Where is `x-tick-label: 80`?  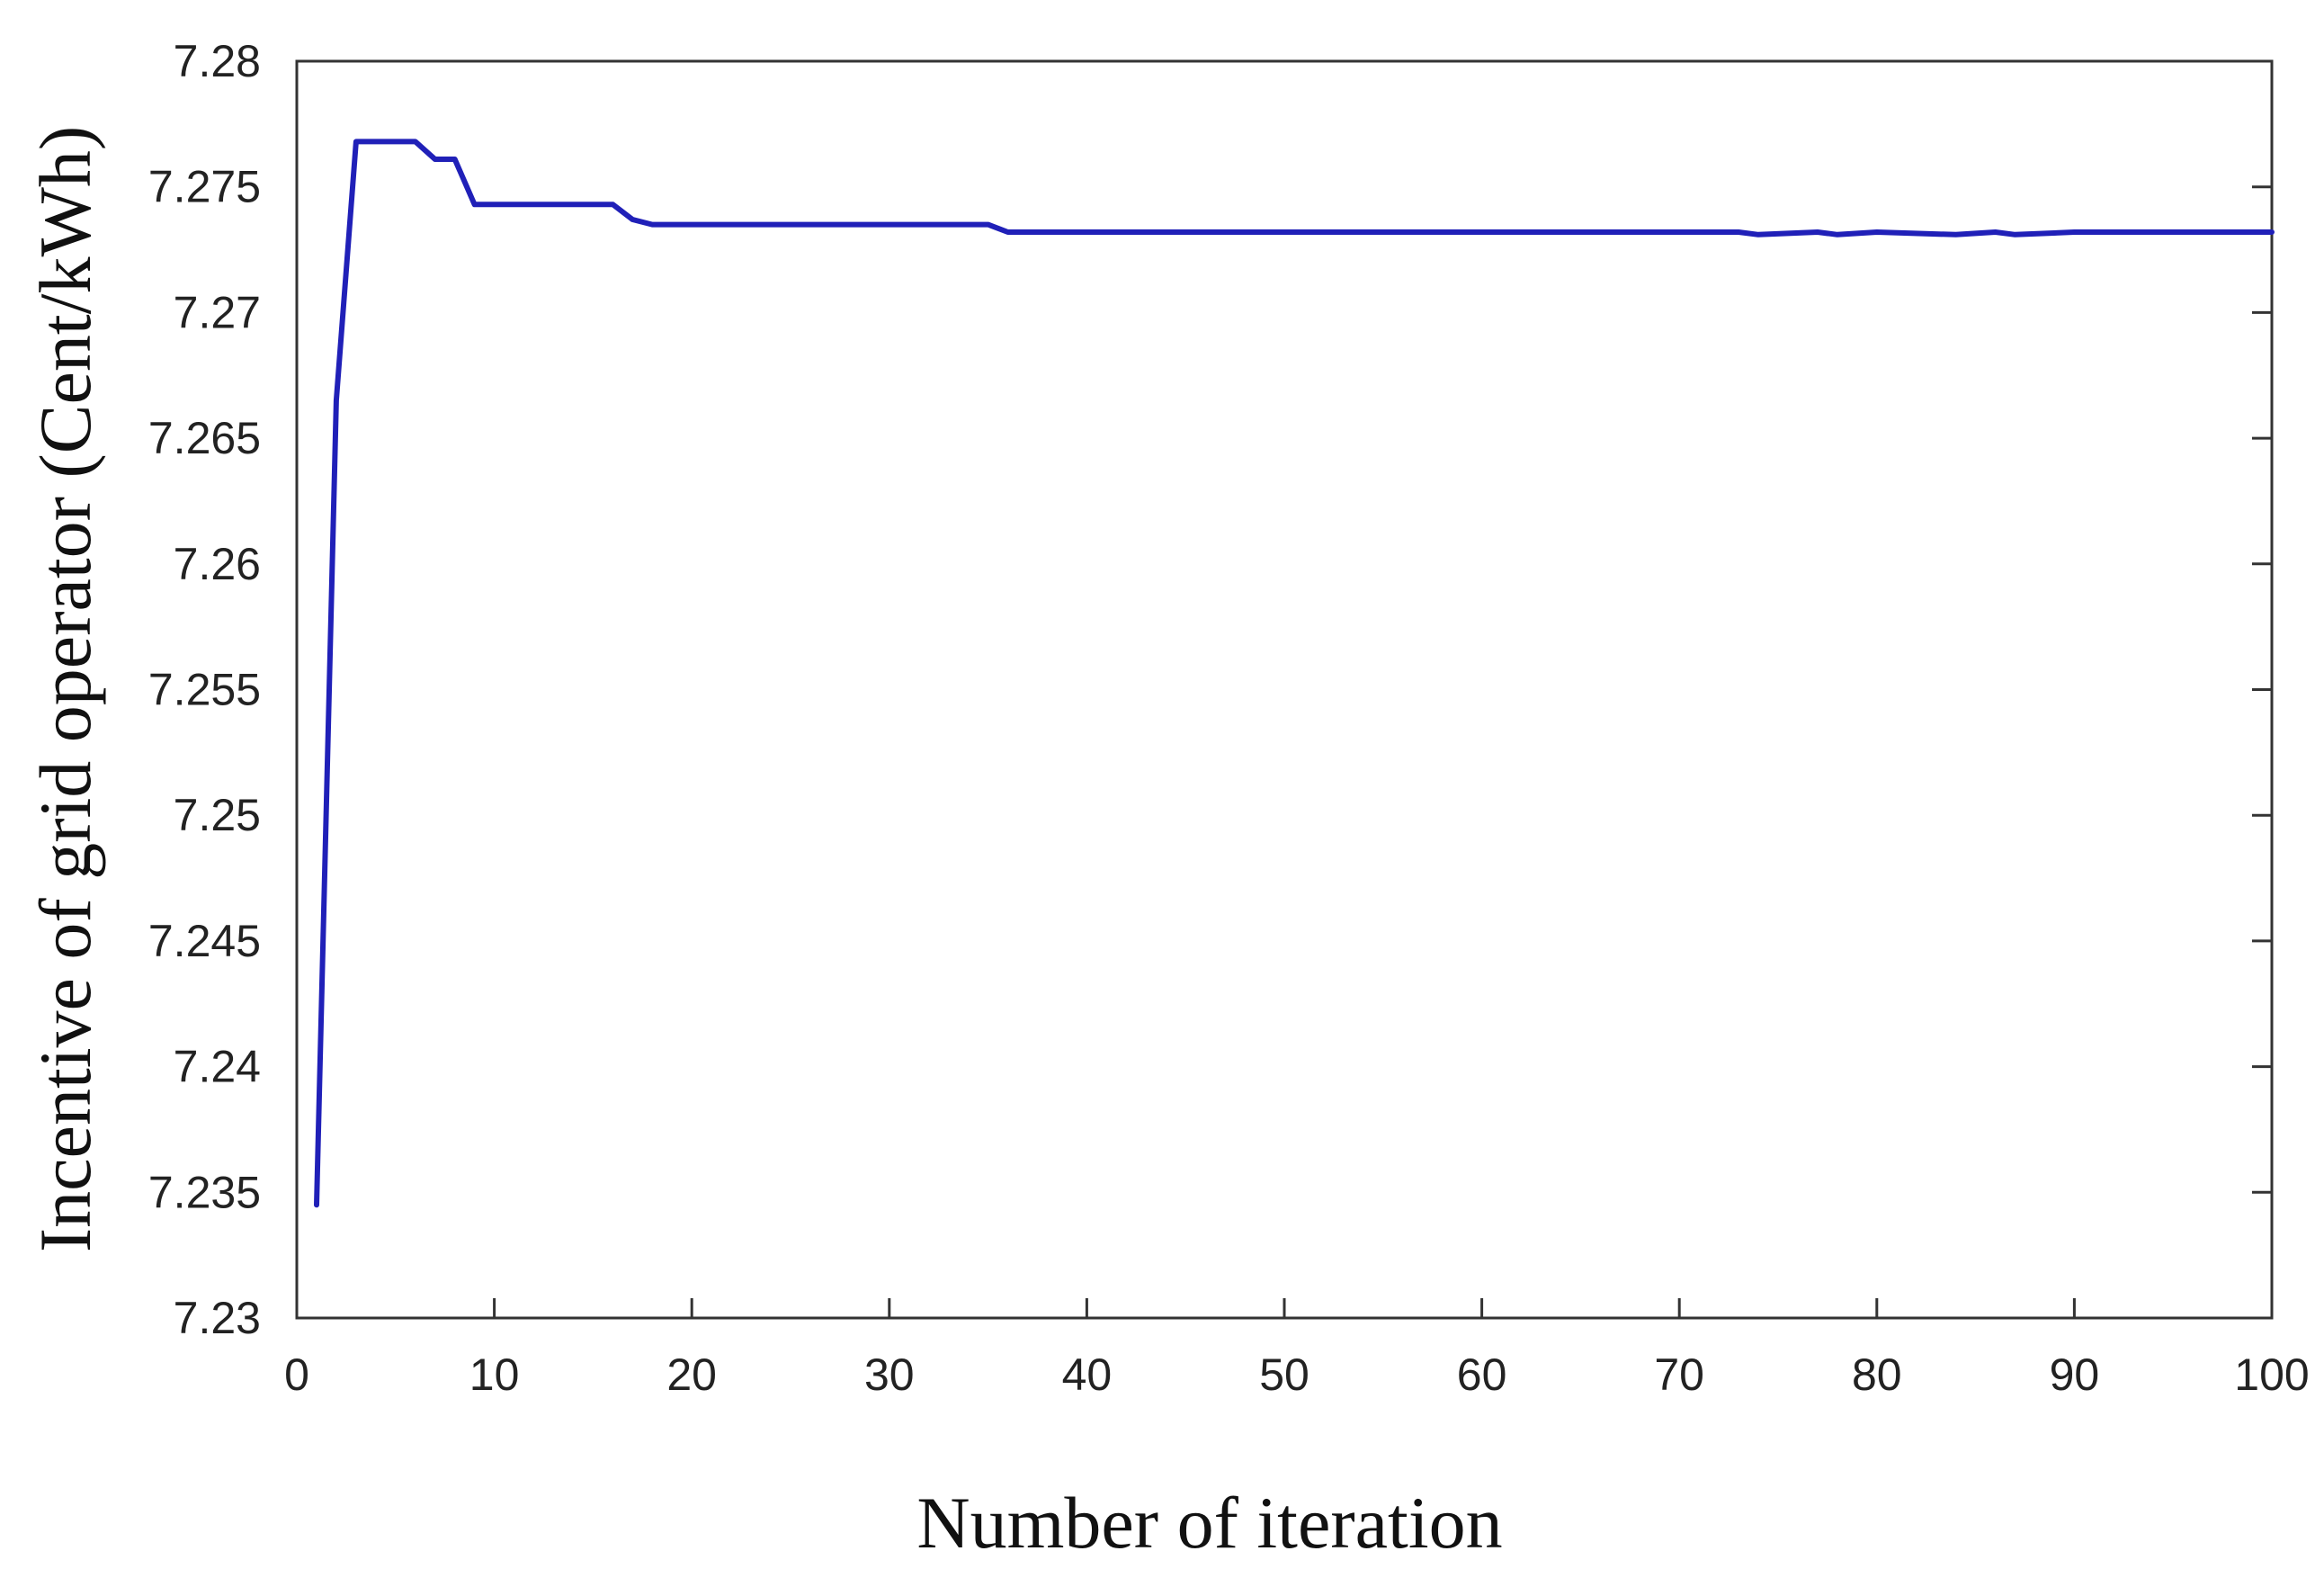
x-tick-label: 80 is located at coordinates (1877, 1374).